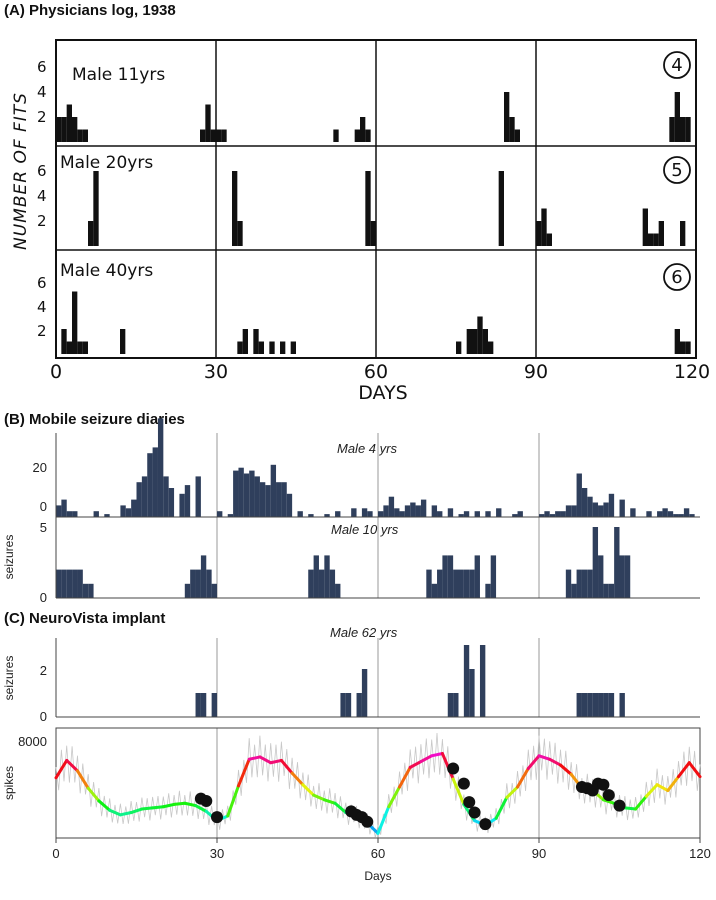 This screenshot has width=716, height=900. I want to click on panel-c-x-ticks, so click(378, 840).